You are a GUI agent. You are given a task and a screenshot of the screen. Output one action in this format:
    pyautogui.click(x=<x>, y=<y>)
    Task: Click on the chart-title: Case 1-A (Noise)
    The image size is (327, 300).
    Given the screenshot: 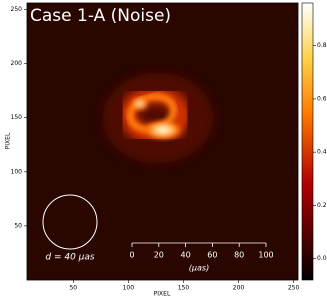 What is the action you would take?
    pyautogui.click(x=100, y=16)
    